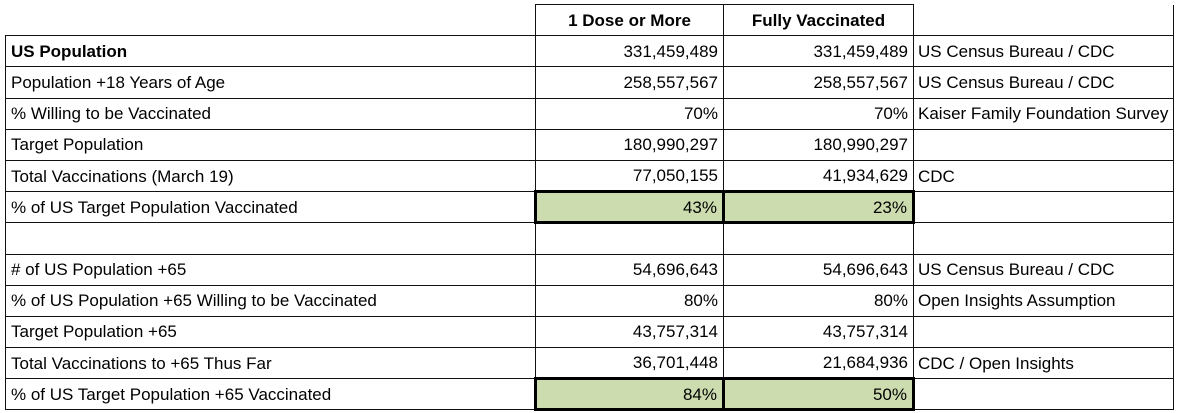 This screenshot has height=413, width=1200. Describe the element at coordinates (818, 51) in the screenshot. I see `full-value-cell: 331,459,489` at that location.